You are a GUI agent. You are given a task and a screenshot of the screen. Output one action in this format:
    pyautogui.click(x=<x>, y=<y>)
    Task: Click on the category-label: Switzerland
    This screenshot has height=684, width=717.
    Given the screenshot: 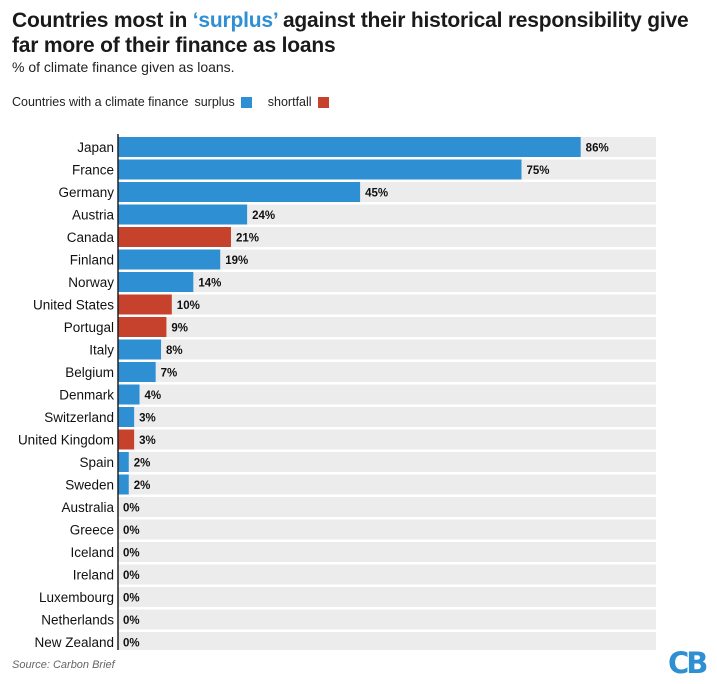 What is the action you would take?
    pyautogui.click(x=79, y=417)
    